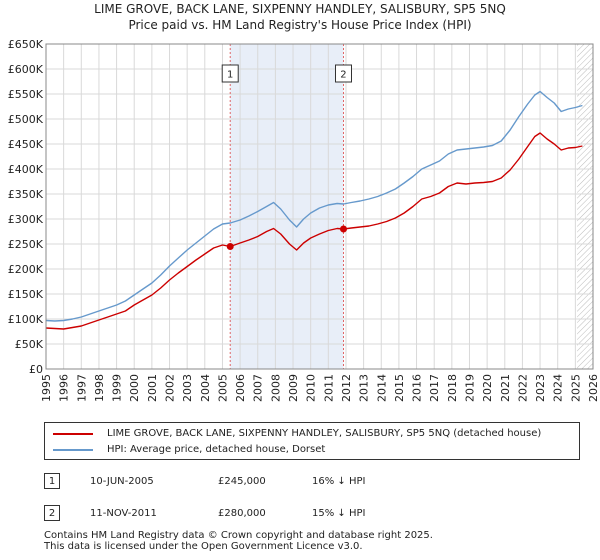 The height and width of the screenshot is (560, 600). What do you see at coordinates (585, 206) in the screenshot?
I see `hatched-region` at bounding box center [585, 206].